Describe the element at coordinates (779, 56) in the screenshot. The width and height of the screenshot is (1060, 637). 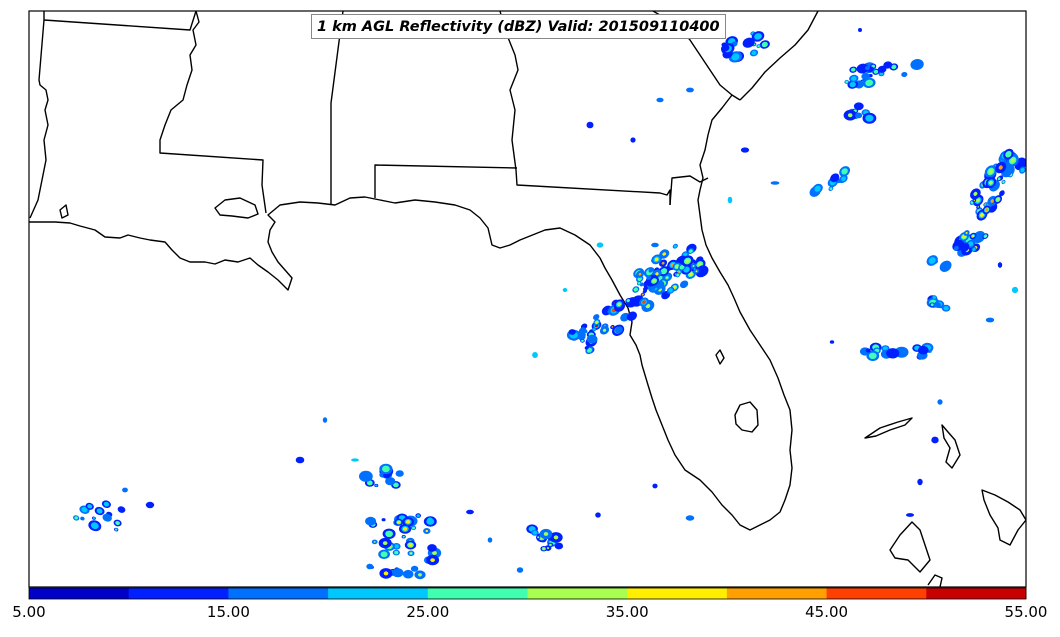
I see `atlantic-coastline` at that location.